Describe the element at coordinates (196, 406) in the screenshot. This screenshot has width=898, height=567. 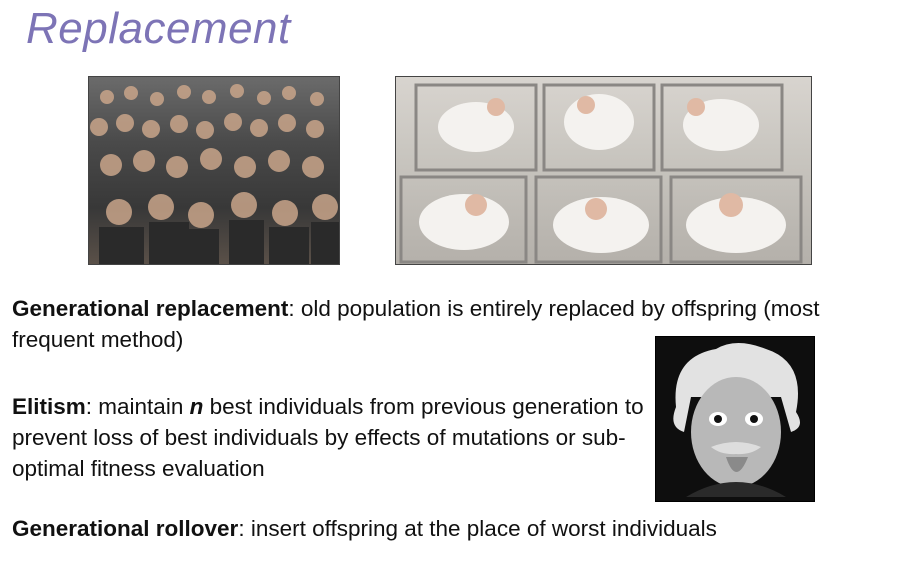
I see `elitism-n: n` at that location.